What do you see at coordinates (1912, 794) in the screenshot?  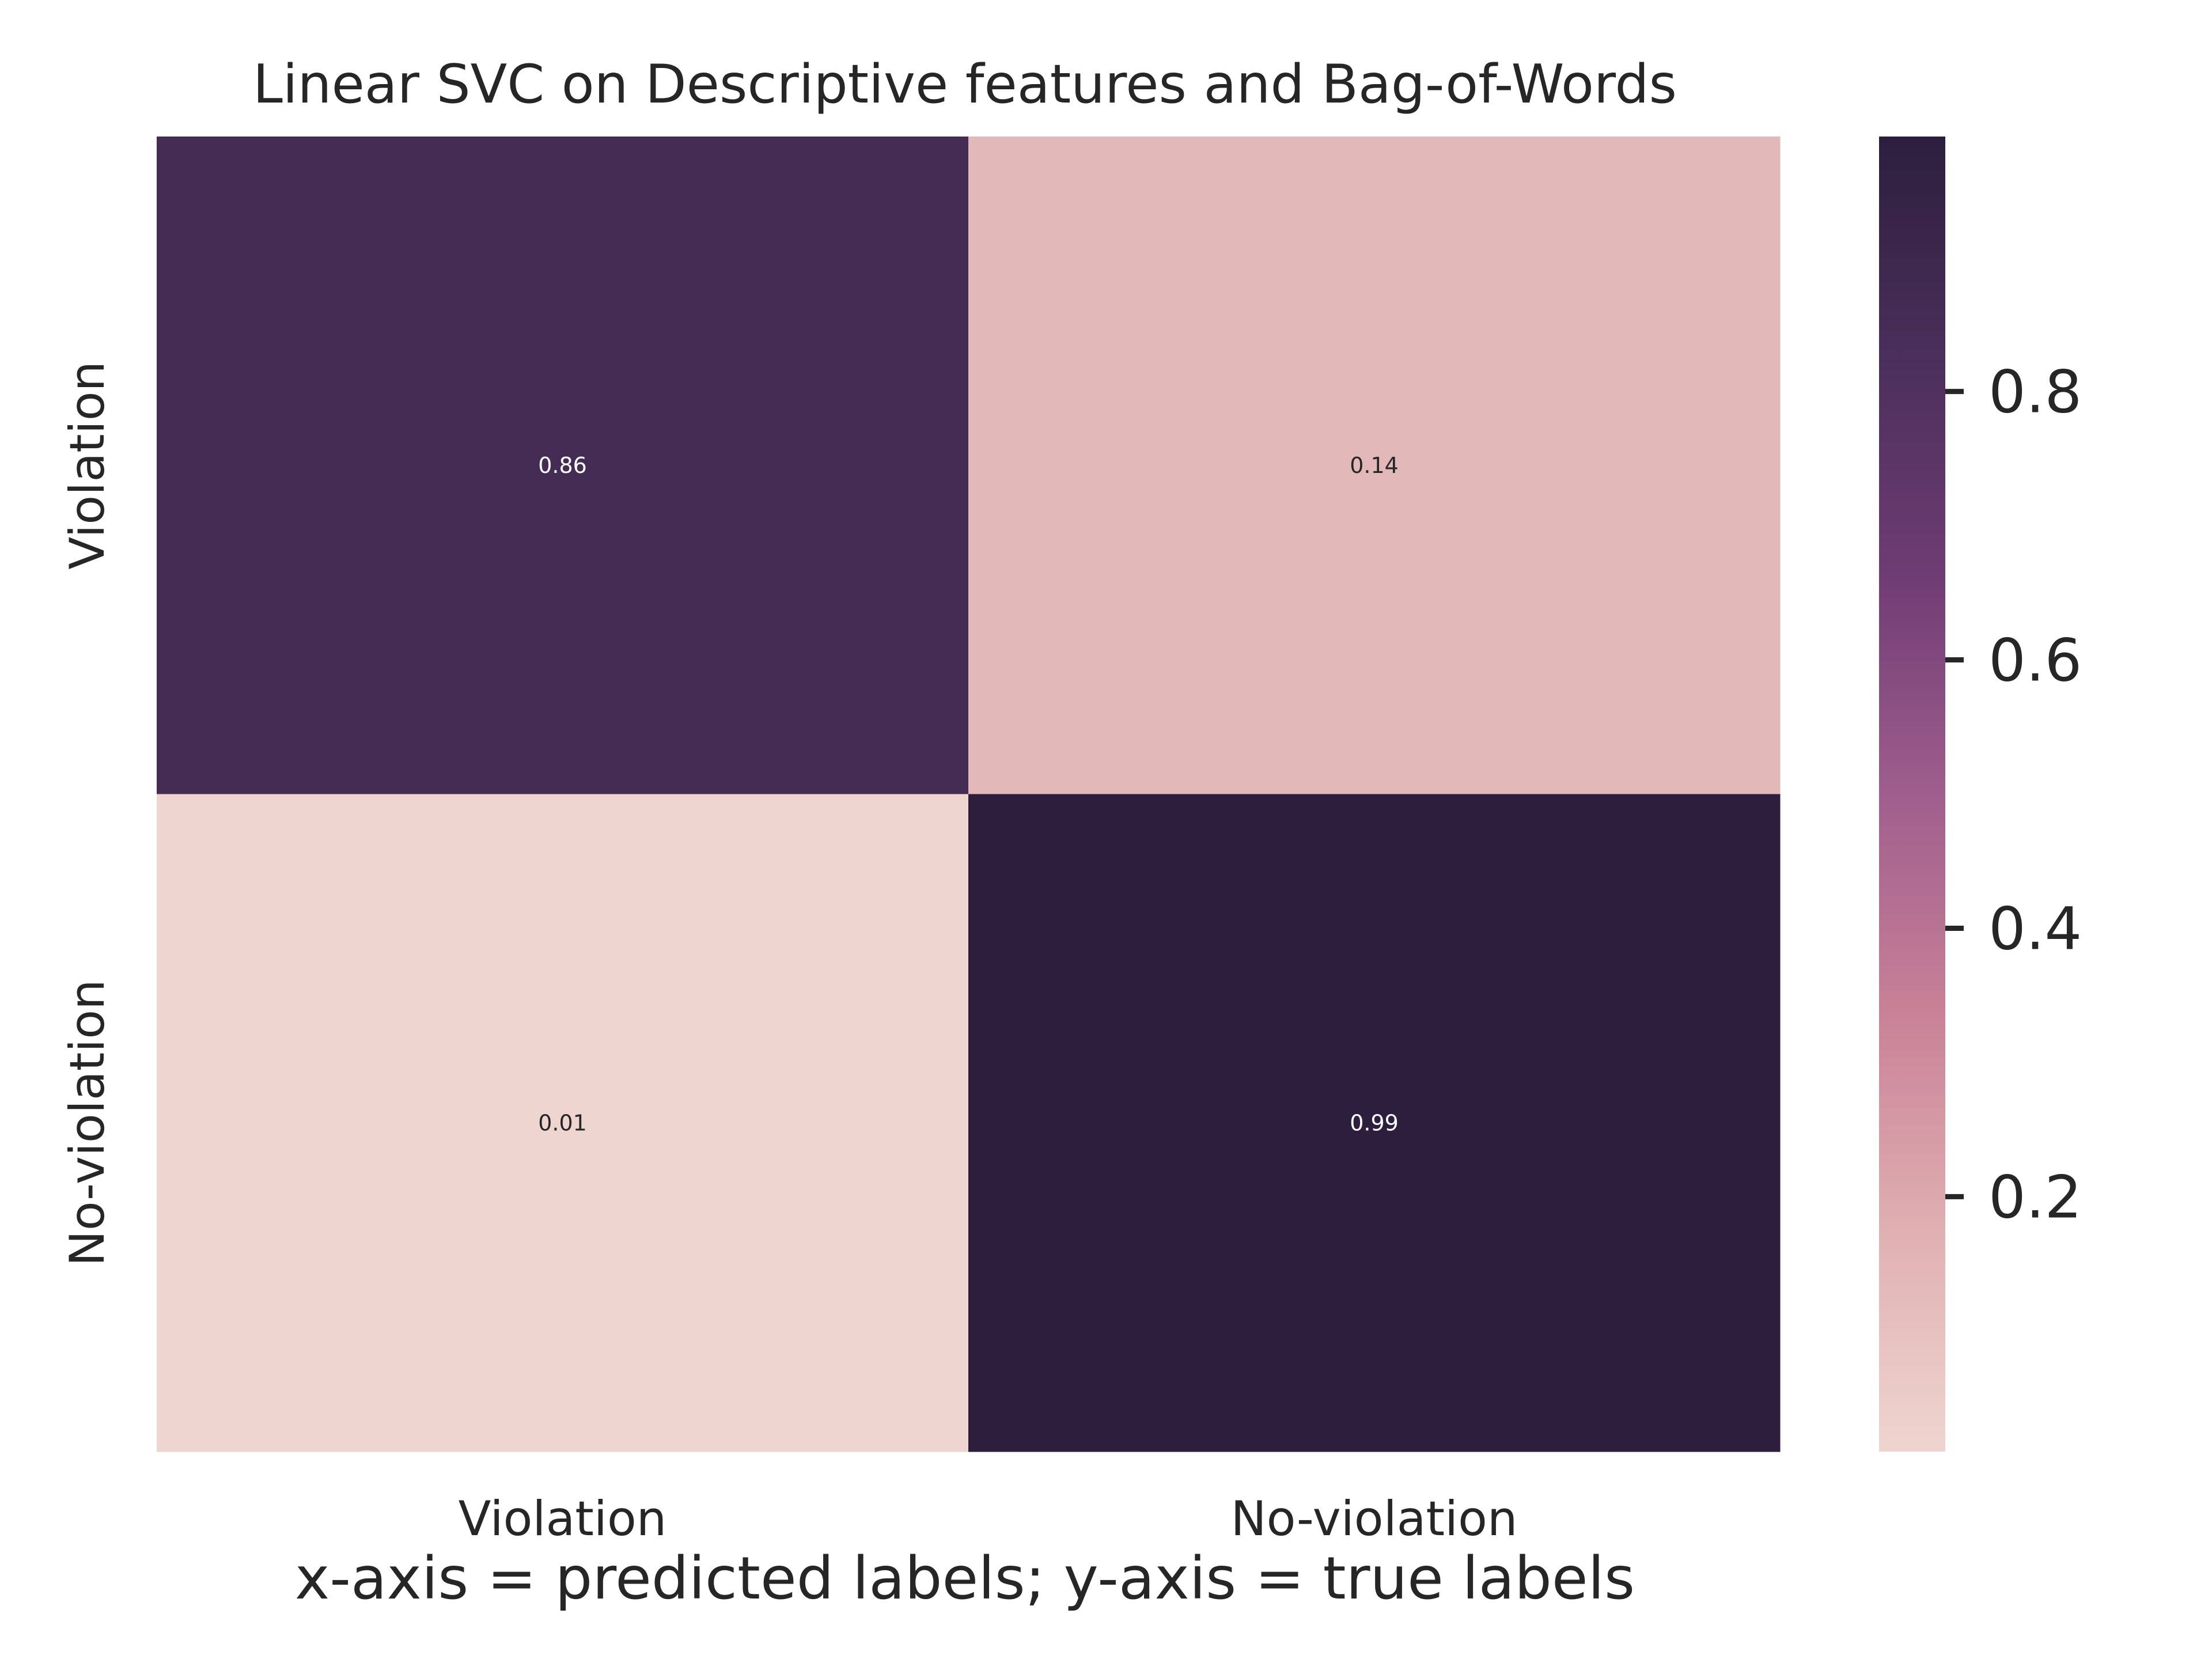 I see `colorbar` at bounding box center [1912, 794].